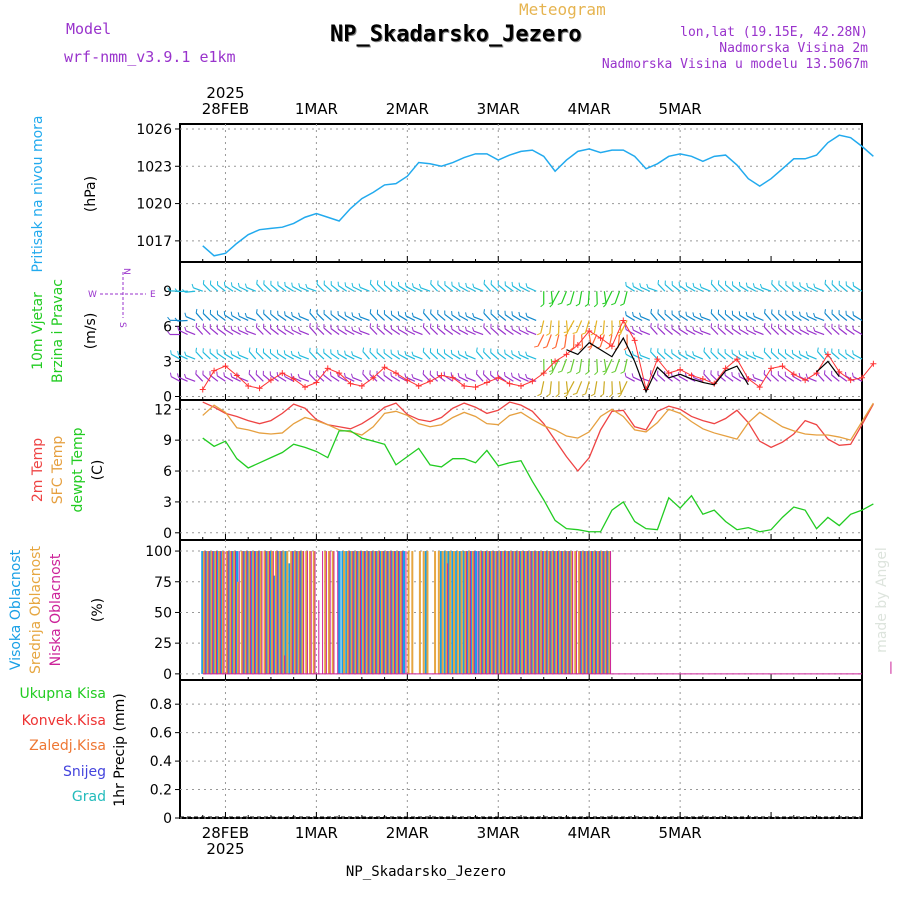 The width and height of the screenshot is (900, 900). What do you see at coordinates (89, 29) in the screenshot?
I see `model-label: Model` at bounding box center [89, 29].